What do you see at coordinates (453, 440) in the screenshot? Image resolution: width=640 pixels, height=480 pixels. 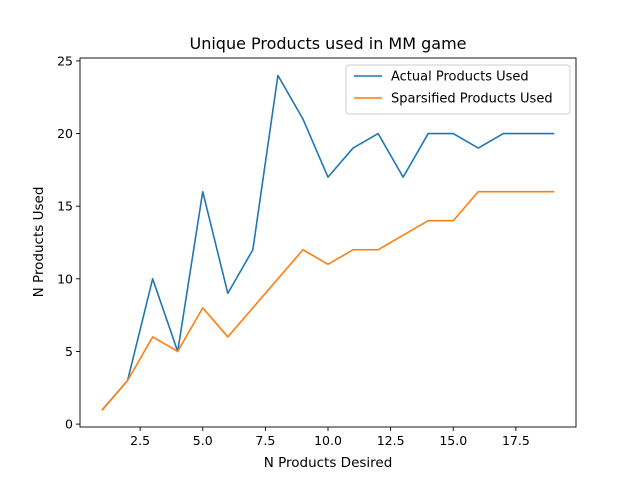 I see `x-tick-label: 15.0` at bounding box center [453, 440].